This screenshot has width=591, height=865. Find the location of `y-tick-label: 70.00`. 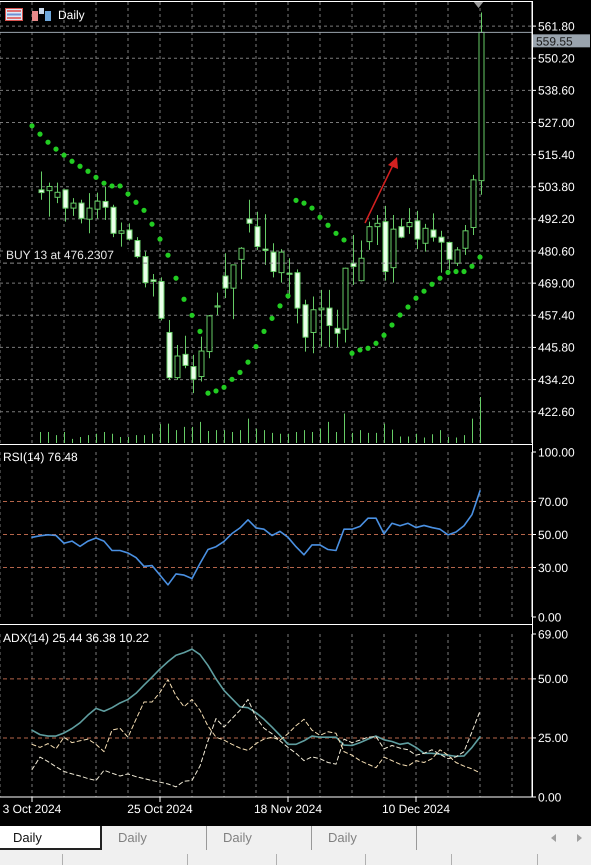

y-tick-label: 70.00 is located at coordinates (553, 501).